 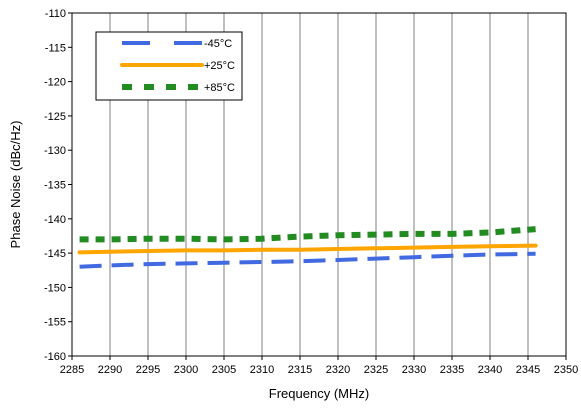 I want to click on x-tick-label: 2340, so click(x=490, y=370).